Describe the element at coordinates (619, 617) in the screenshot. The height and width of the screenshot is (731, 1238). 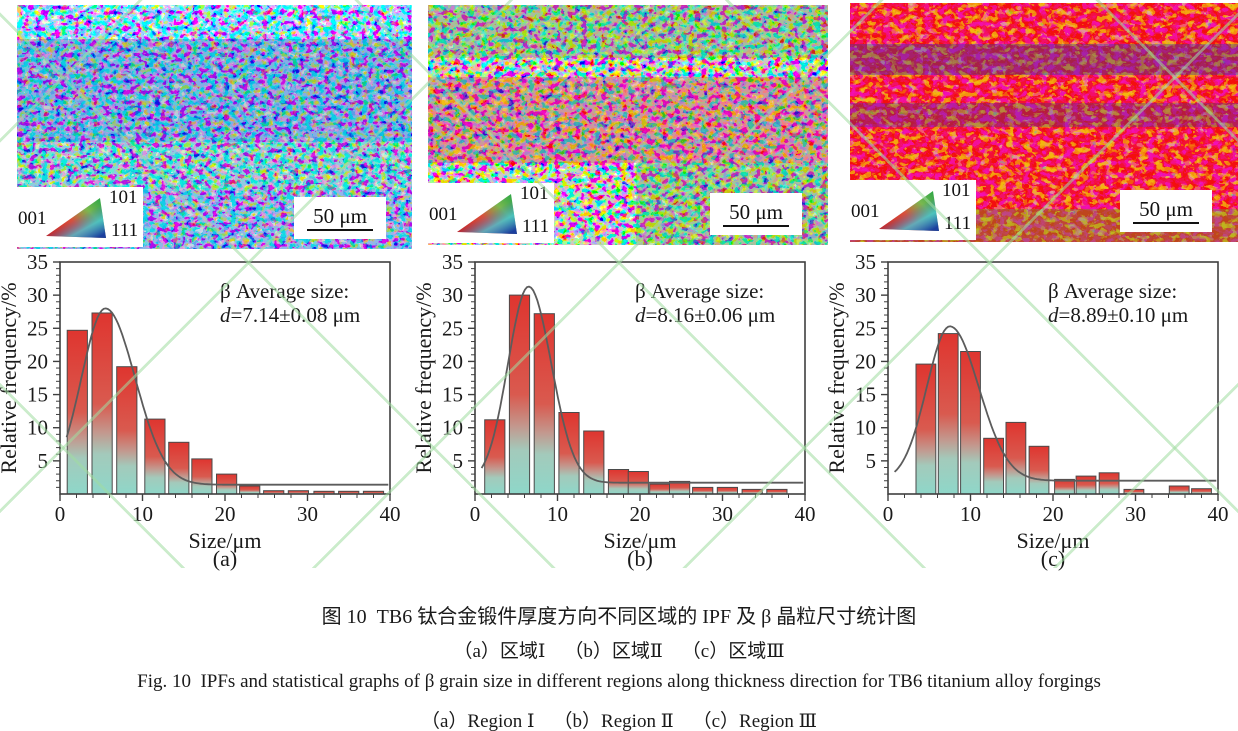
I see `caption-zh-title: 图 10 TB6 钛合金锻件厚度方向不同区域的 IPF 及 β 晶粒尺寸统计图` at that location.